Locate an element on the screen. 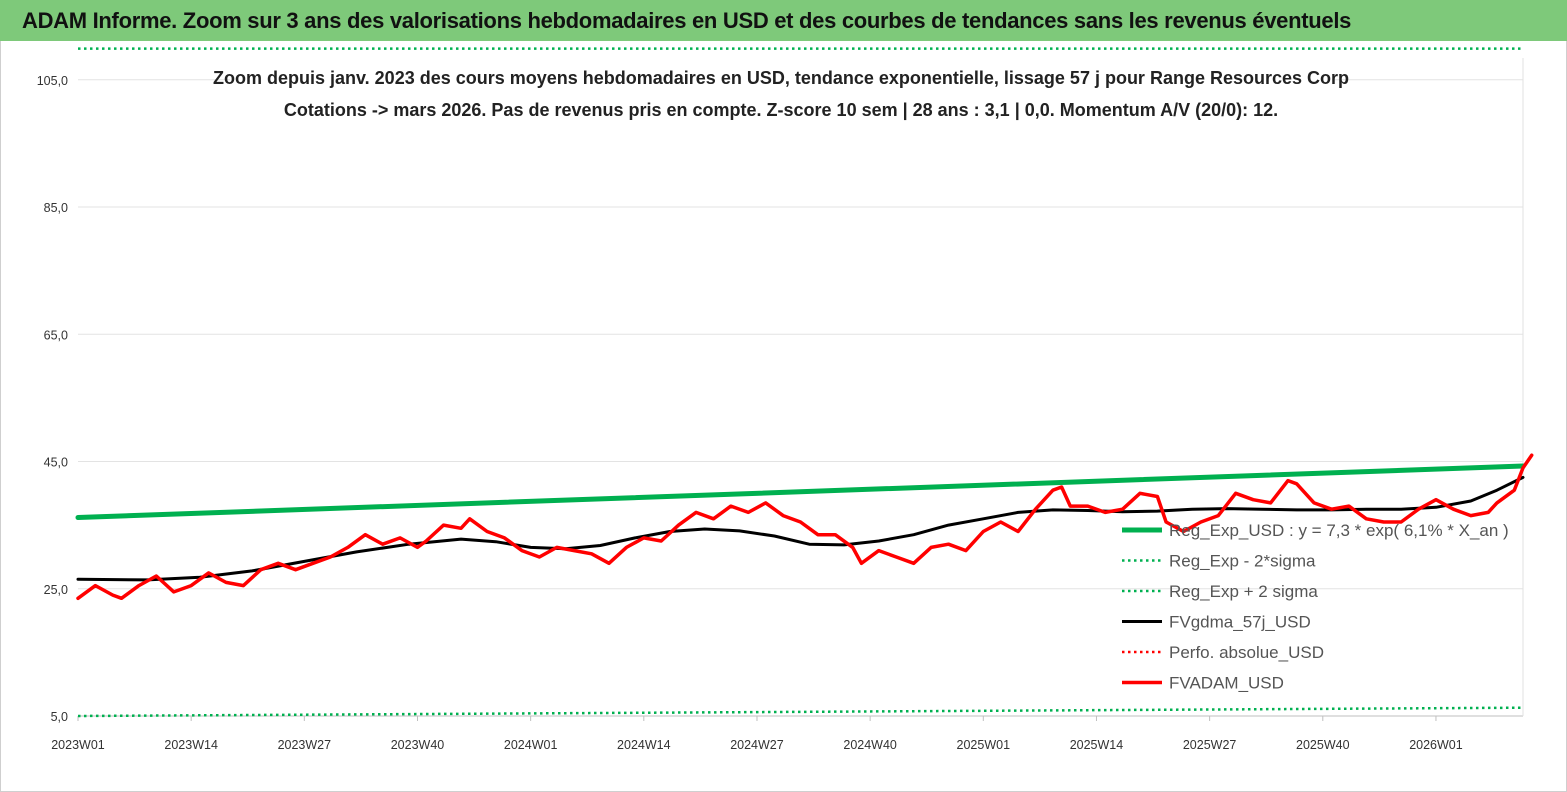 This screenshot has height=792, width=1567. y-tick-label: 25,0 is located at coordinates (56, 590).